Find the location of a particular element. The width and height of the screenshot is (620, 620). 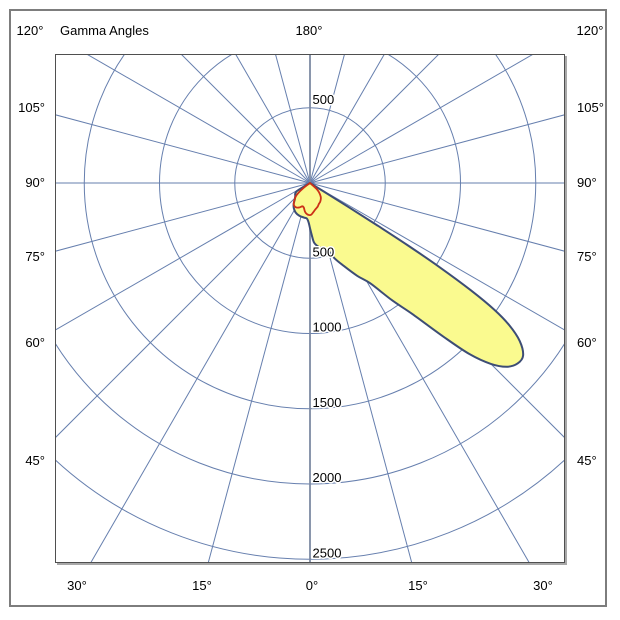

angle-label-bottom-left-30: 30° is located at coordinates (77, 585).